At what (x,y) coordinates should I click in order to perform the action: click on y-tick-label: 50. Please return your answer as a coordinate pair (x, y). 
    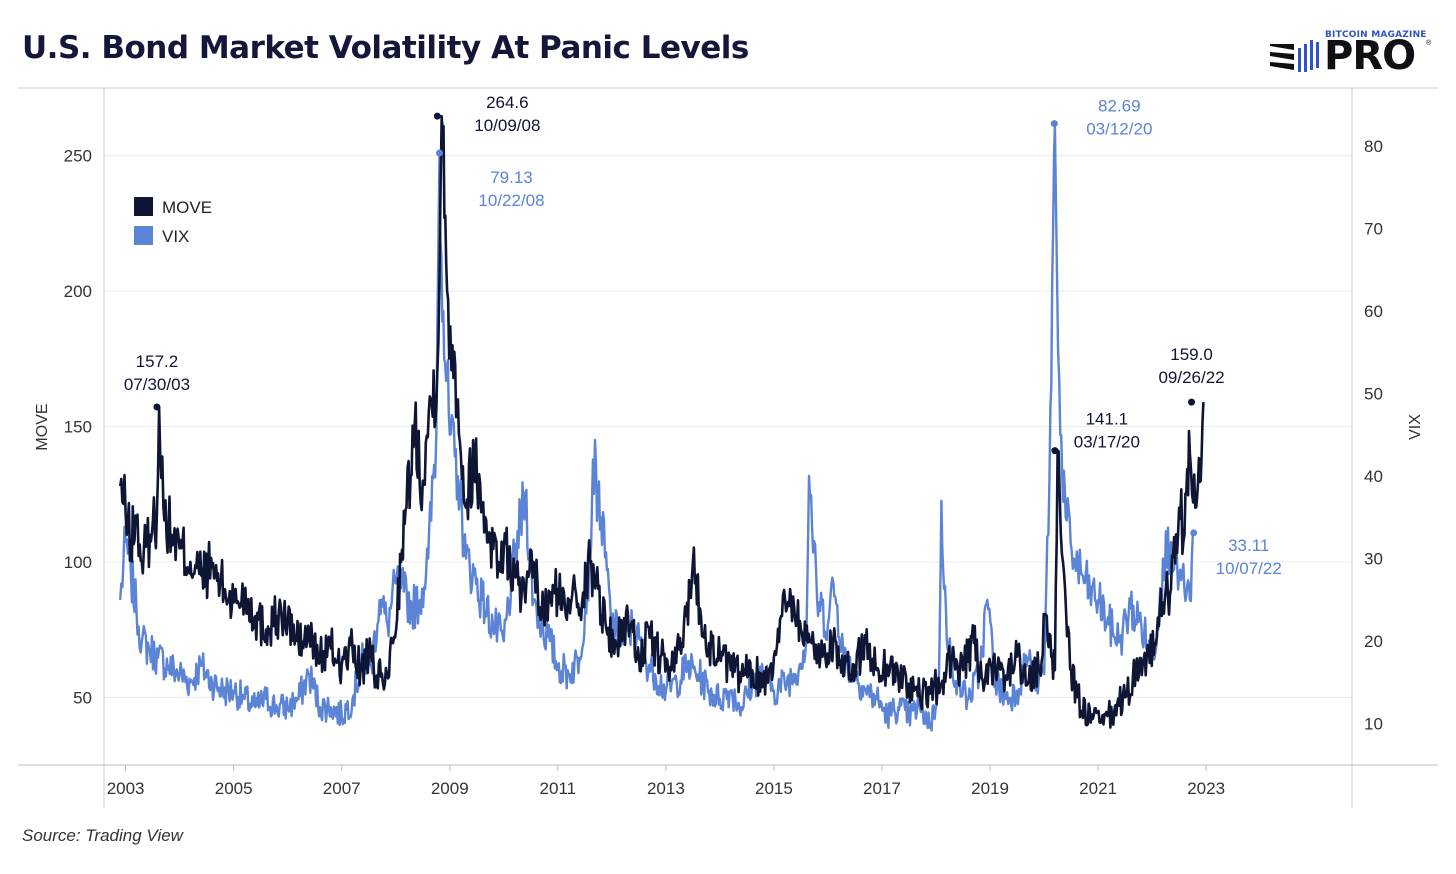
    Looking at the image, I should click on (82, 697).